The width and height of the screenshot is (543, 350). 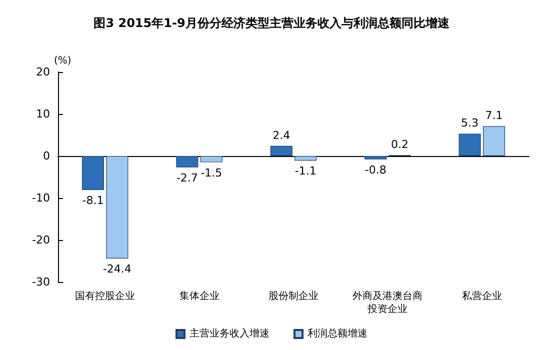 What do you see at coordinates (93, 201) in the screenshot?
I see `data-label: -8.1` at bounding box center [93, 201].